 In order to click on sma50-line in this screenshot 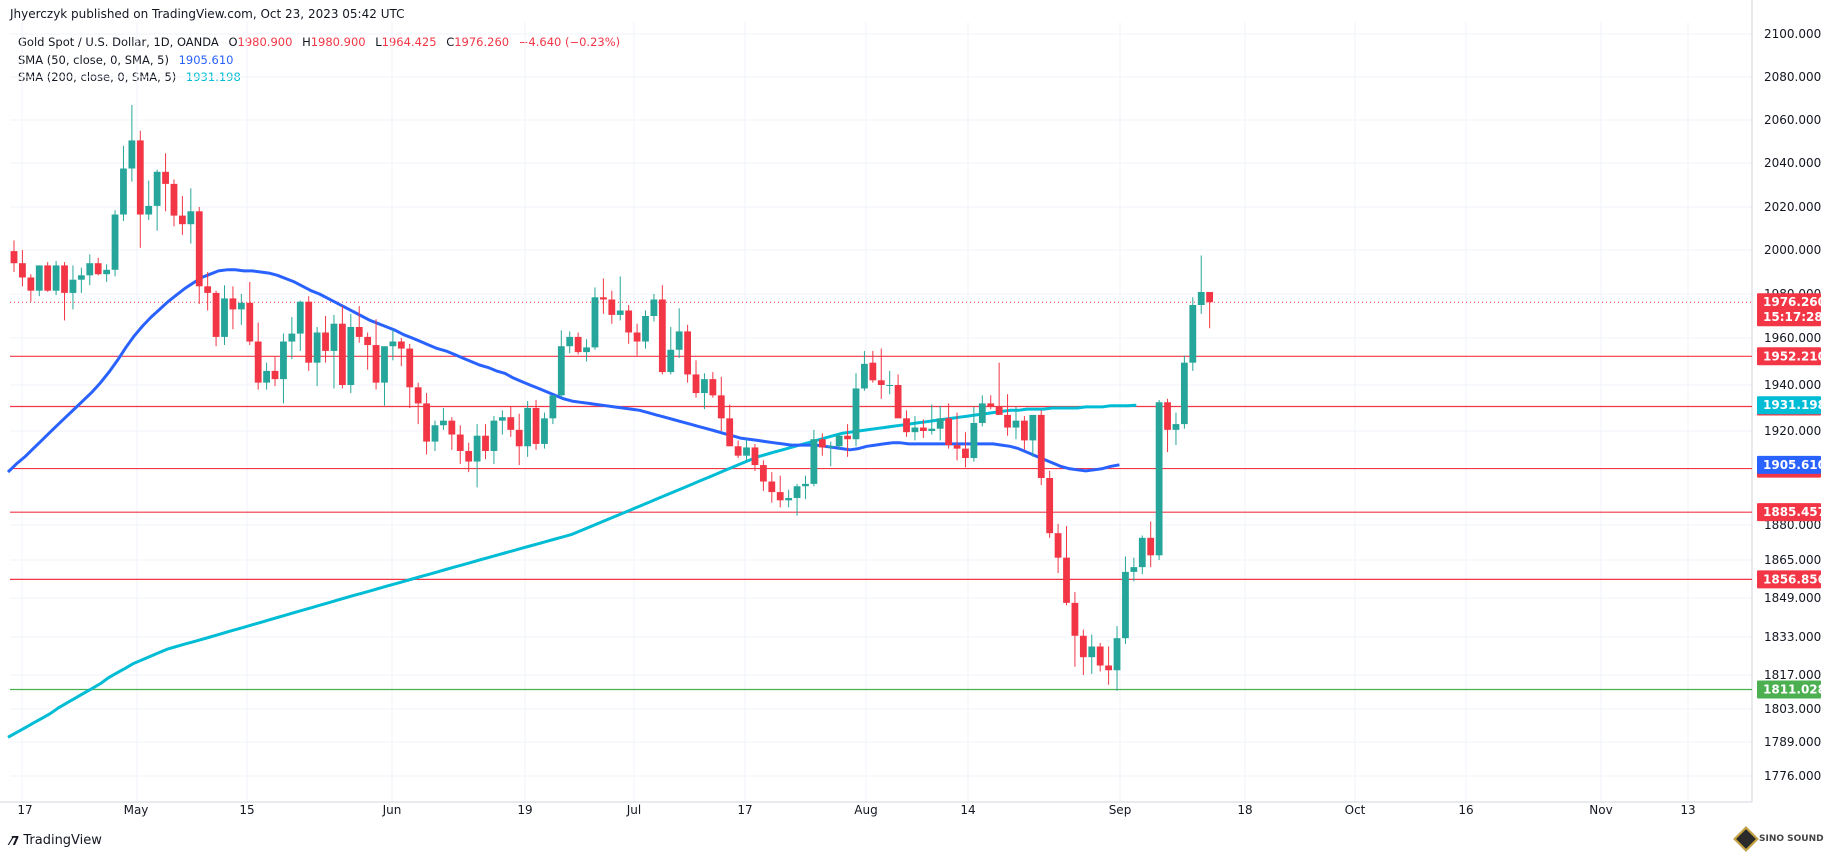, I will do `click(563, 371)`.